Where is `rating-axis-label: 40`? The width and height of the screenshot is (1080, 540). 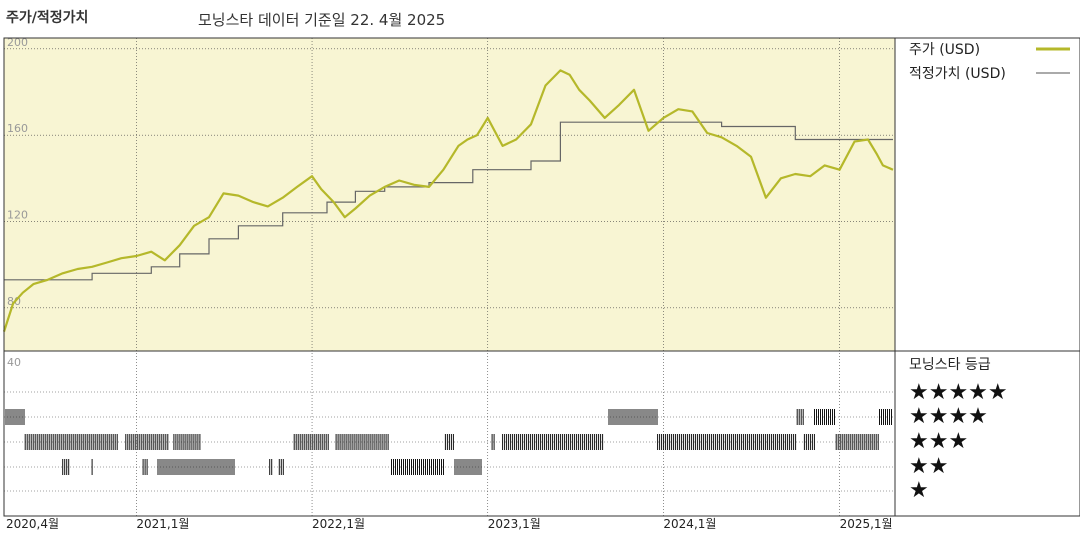 rating-axis-label: 40 is located at coordinates (14, 362).